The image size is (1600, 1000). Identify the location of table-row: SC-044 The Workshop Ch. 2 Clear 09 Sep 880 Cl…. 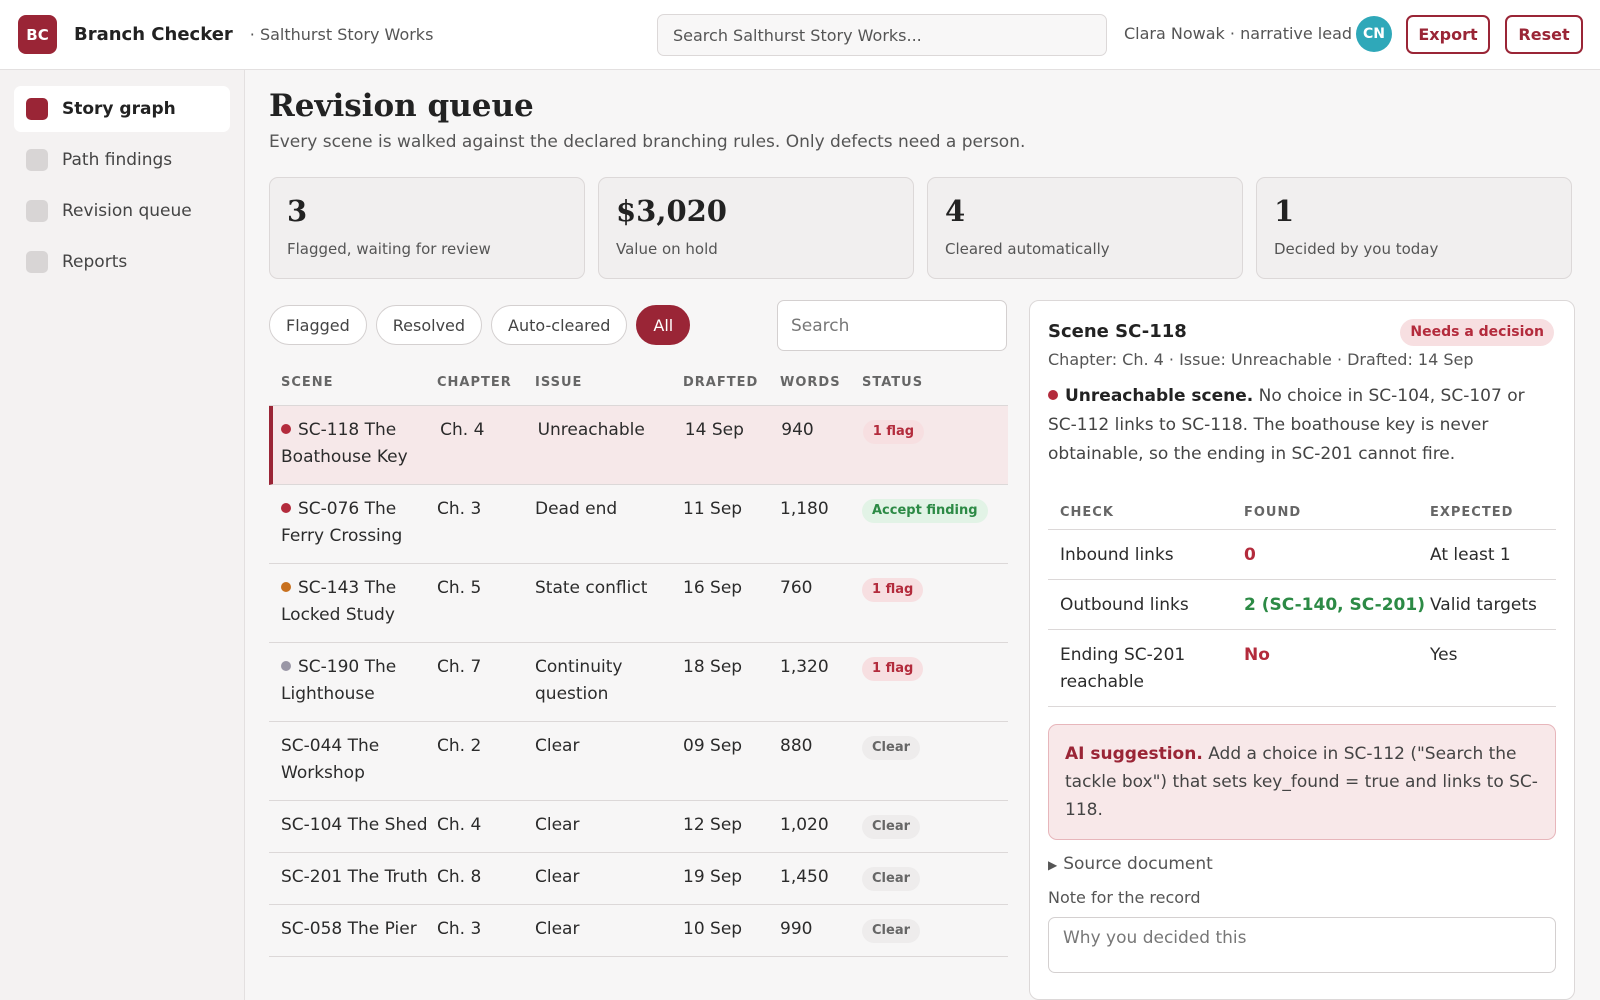
(638, 761).